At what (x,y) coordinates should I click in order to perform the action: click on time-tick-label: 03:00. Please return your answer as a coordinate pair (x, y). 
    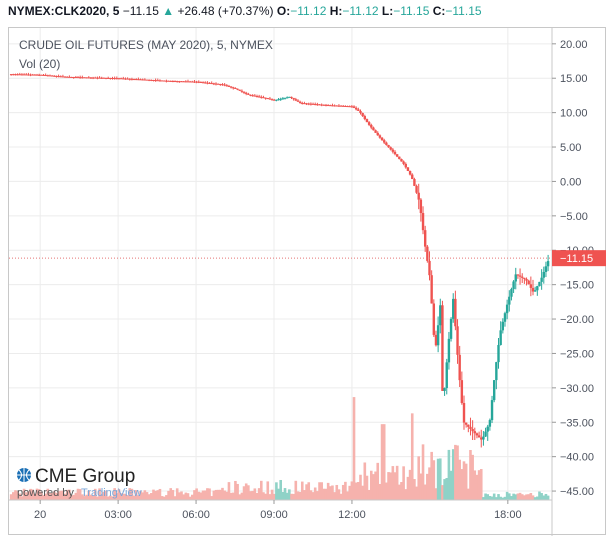
    Looking at the image, I should click on (118, 515).